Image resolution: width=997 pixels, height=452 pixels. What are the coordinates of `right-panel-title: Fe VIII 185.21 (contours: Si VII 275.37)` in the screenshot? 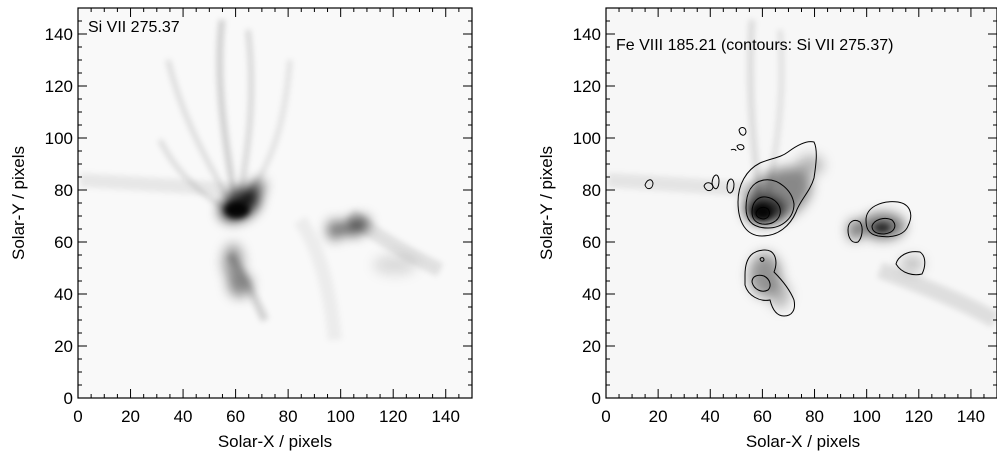 It's located at (754, 45).